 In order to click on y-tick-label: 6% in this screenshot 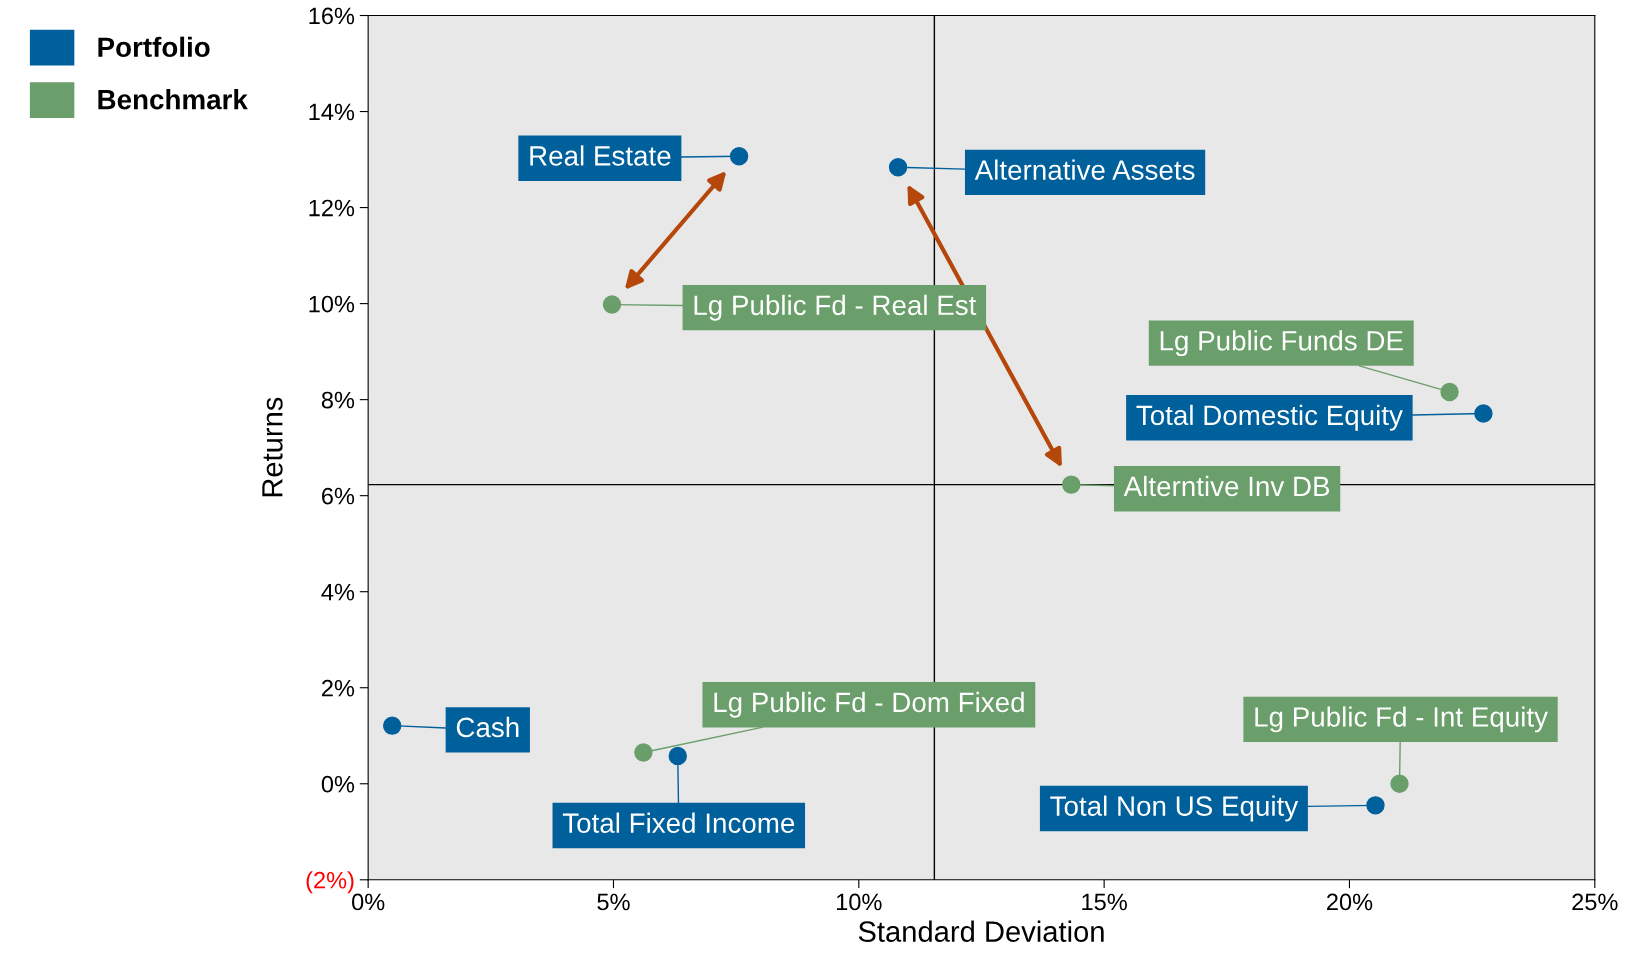, I will do `click(338, 496)`.